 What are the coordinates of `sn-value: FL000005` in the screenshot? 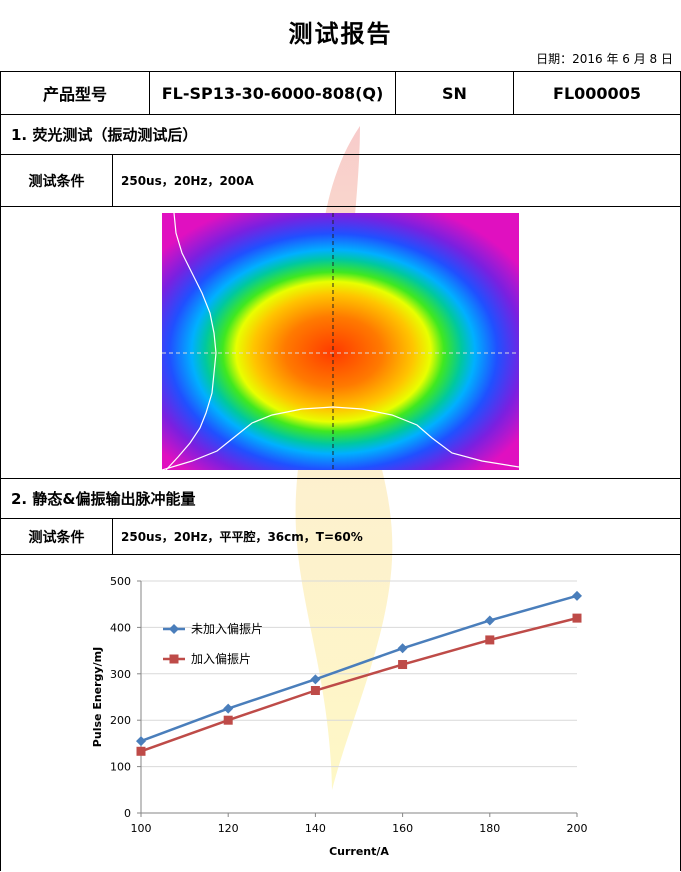 It's located at (597, 93).